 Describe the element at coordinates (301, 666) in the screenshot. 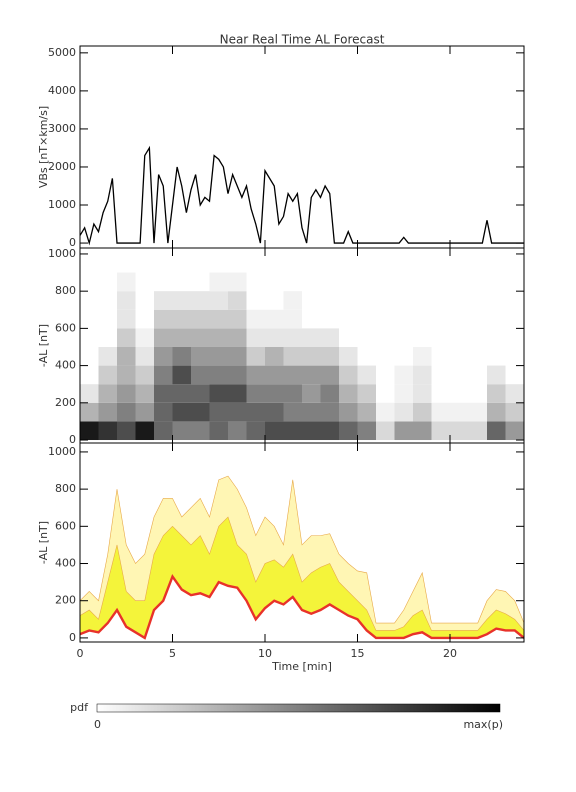

I see `x-axis-label: Time [min]` at that location.